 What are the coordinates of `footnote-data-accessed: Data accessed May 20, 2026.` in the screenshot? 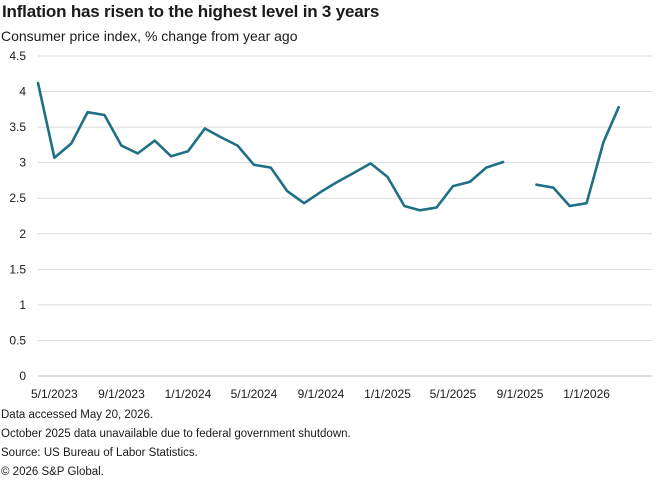 It's located at (77, 415).